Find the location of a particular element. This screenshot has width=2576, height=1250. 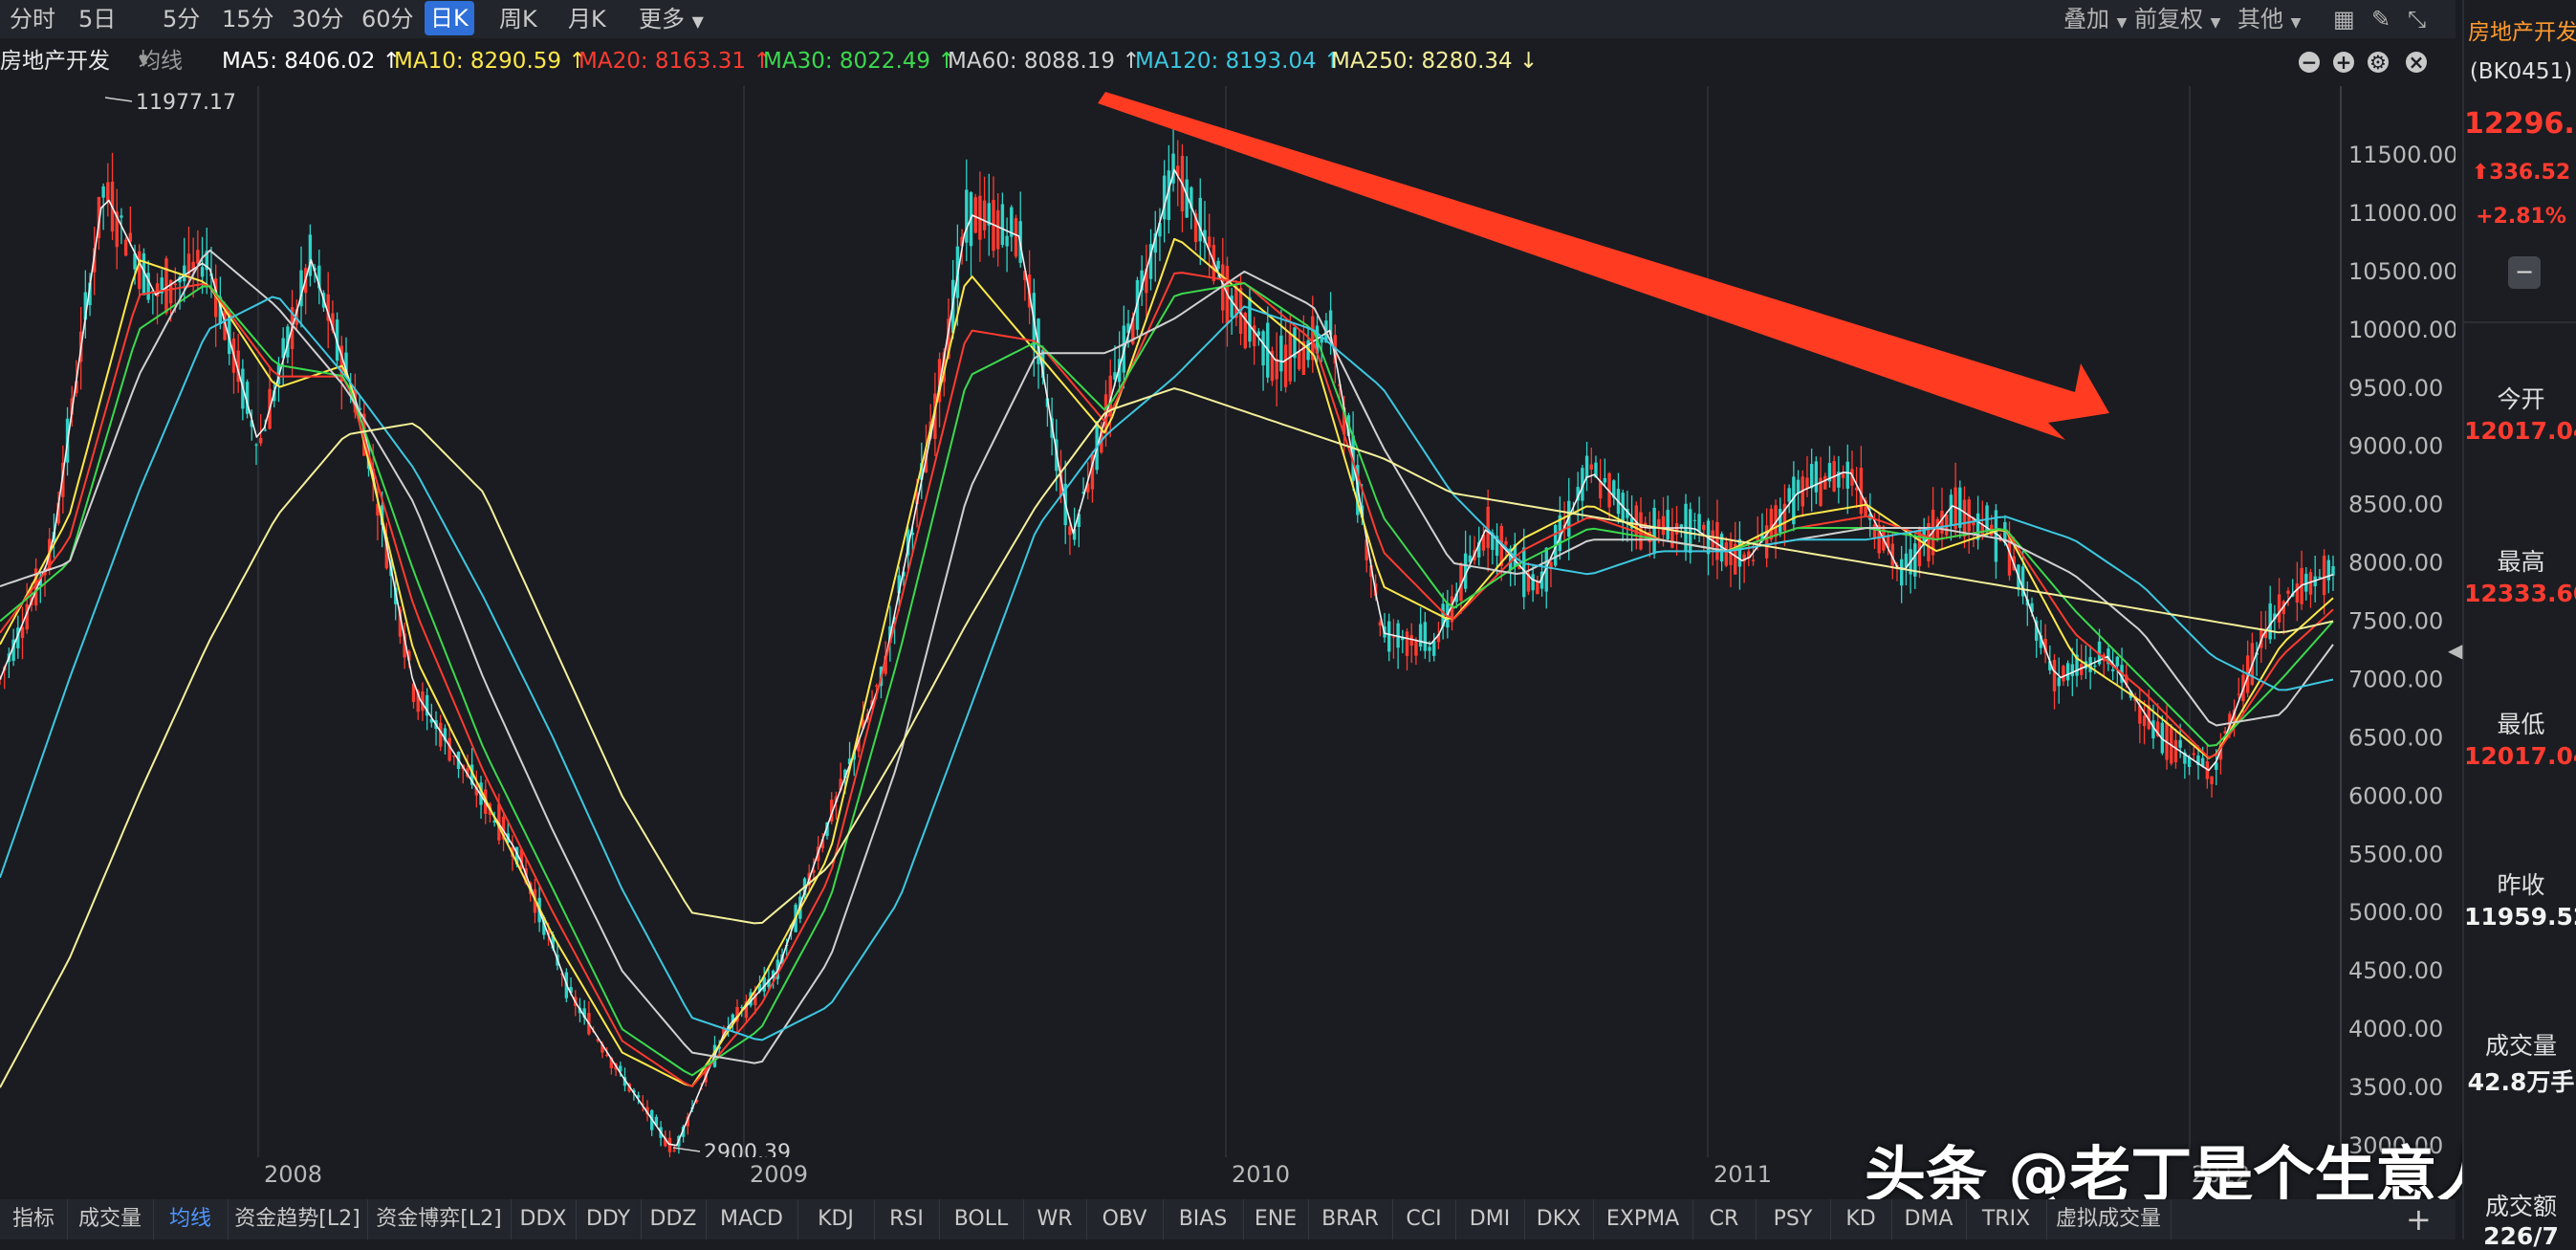

bottom-tab-10: RSI is located at coordinates (907, 1219).